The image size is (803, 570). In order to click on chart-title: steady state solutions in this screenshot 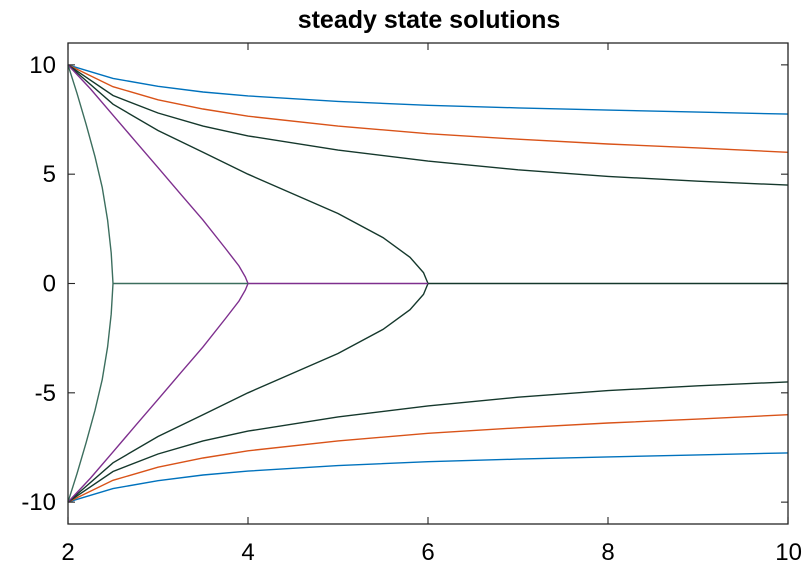, I will do `click(429, 20)`.